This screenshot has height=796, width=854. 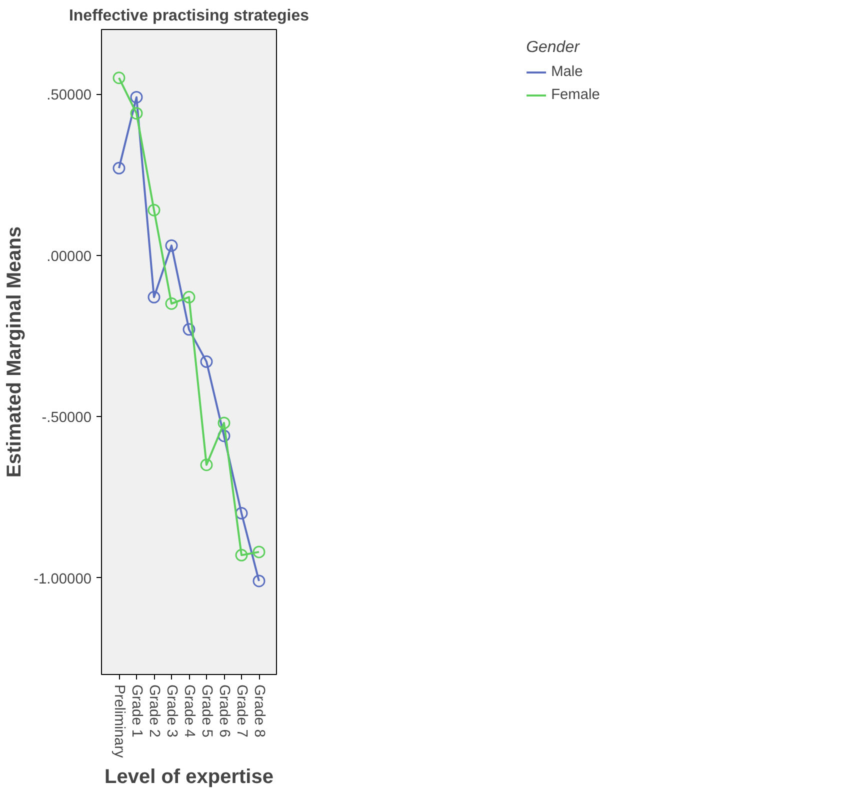 I want to click on y-tick-label: -.50000, so click(x=67, y=418).